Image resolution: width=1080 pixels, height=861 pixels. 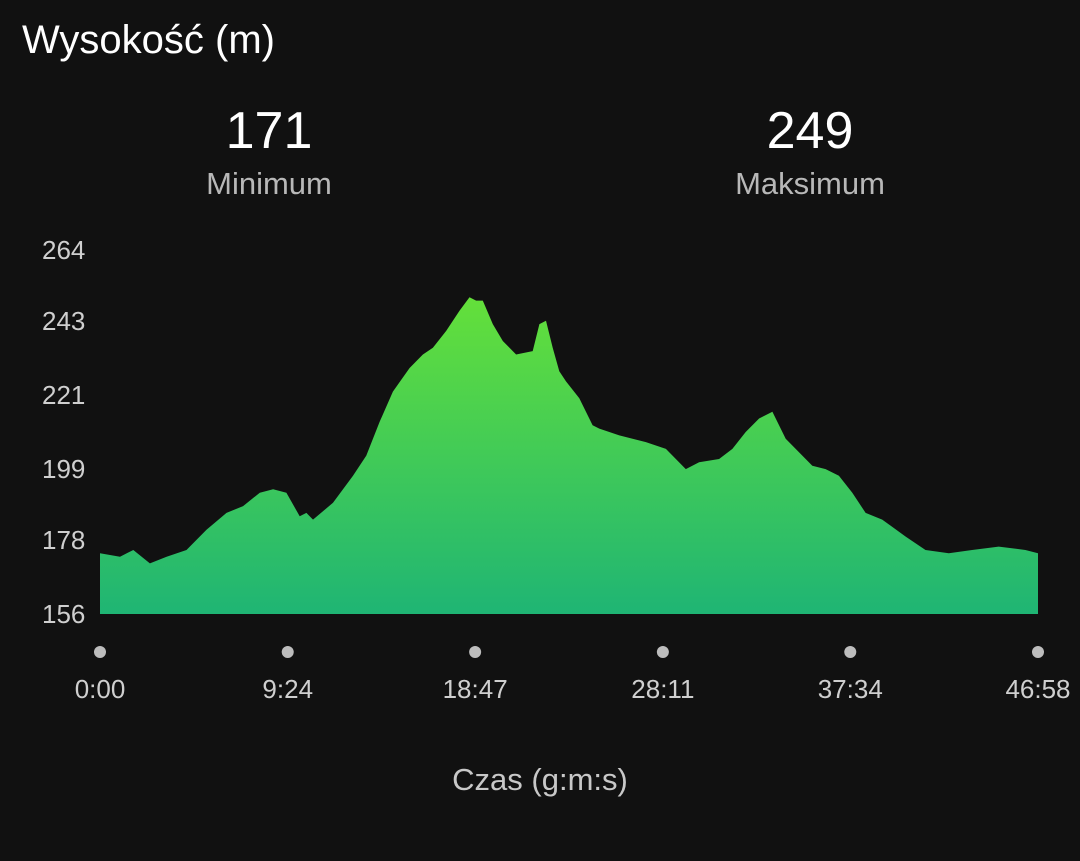 I want to click on y-tick-label: 199, so click(x=63, y=469).